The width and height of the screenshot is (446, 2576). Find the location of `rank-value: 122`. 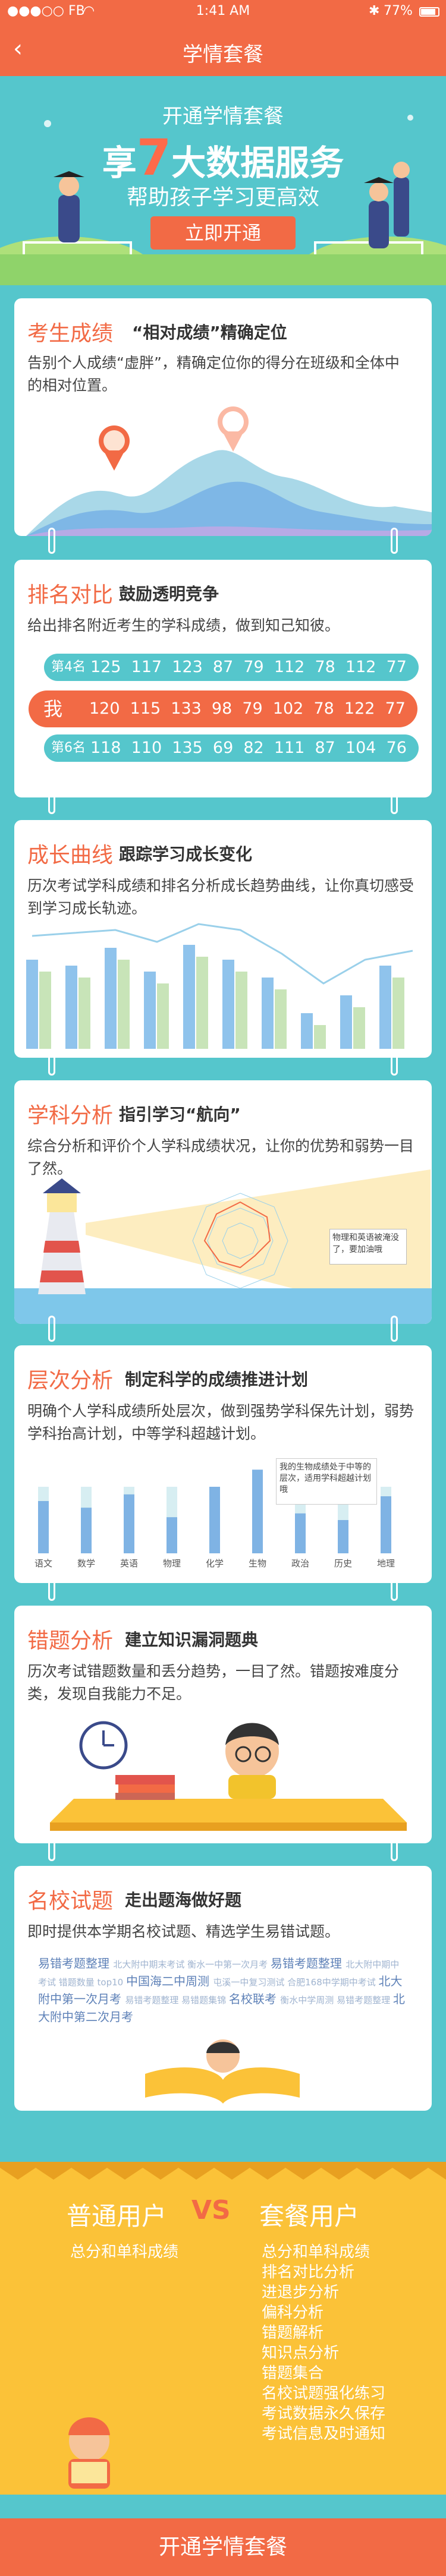

rank-value: 122 is located at coordinates (359, 708).